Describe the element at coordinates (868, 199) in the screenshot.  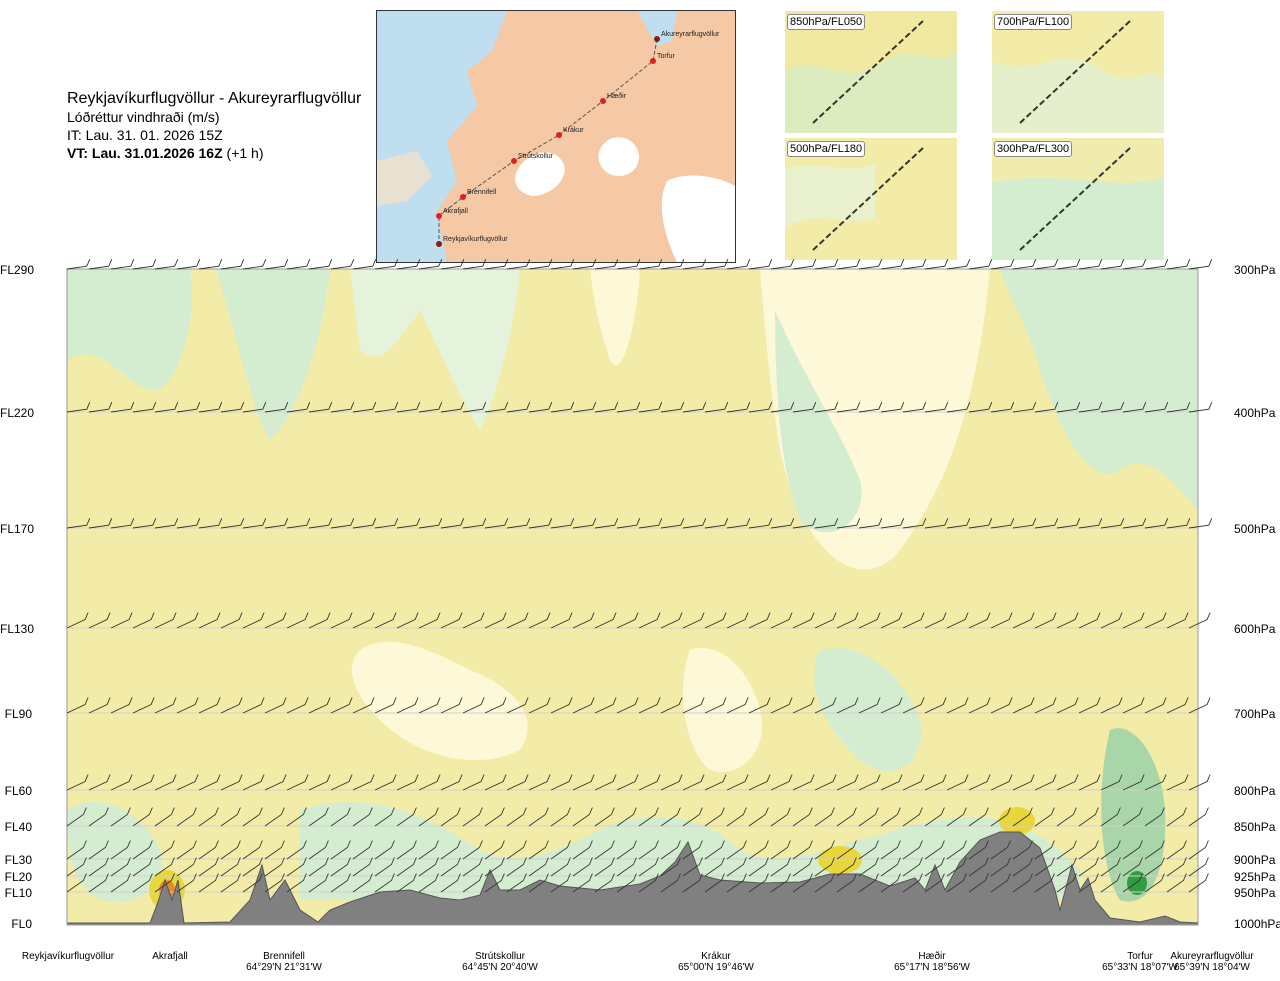
I see `panel-500-route` at that location.